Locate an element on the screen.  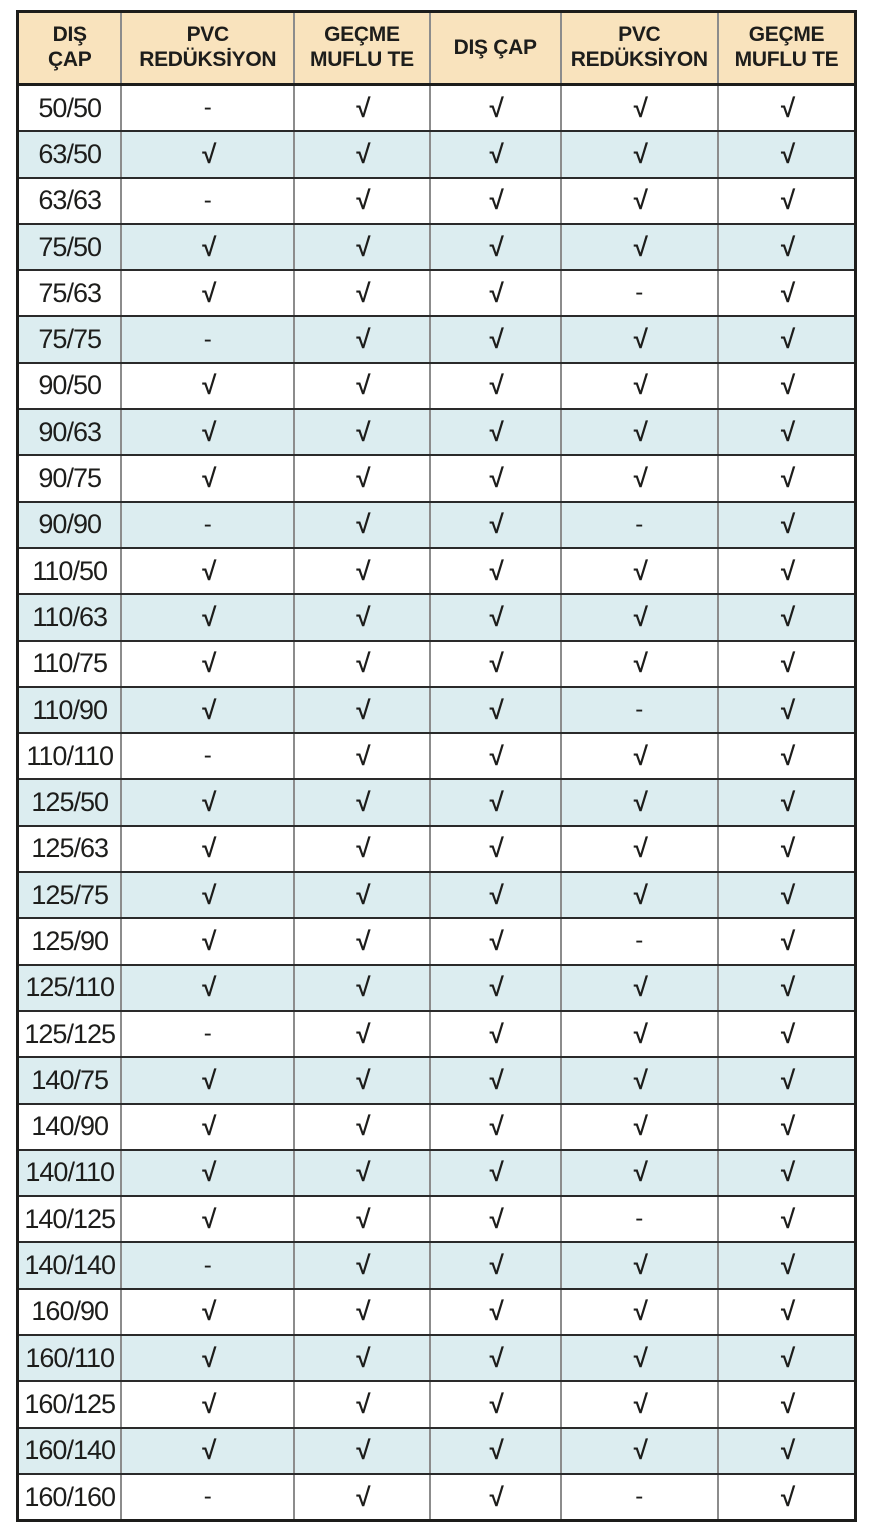
table-row: 110/75 √ √ √ √ √ is located at coordinates (436, 663).